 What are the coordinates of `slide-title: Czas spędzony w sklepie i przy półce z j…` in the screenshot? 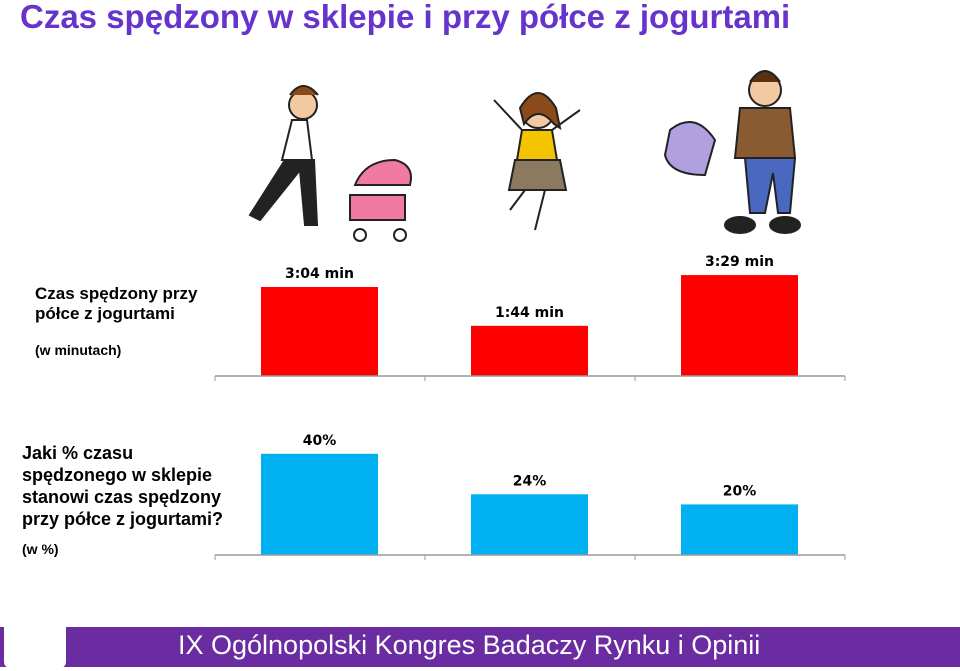 It's located at (405, 17).